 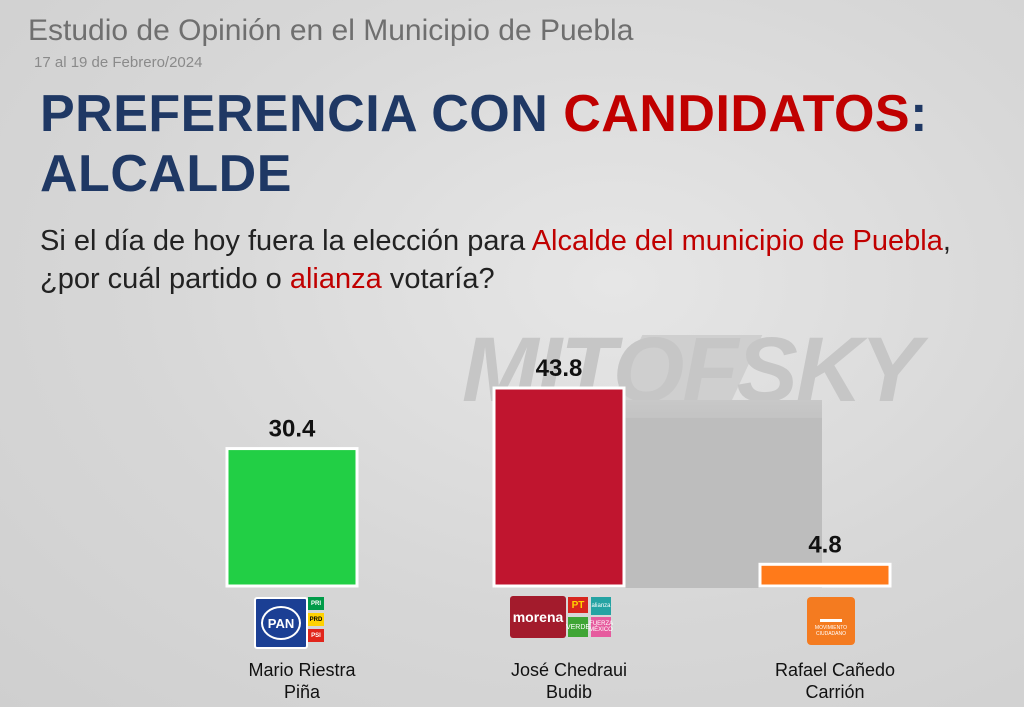 What do you see at coordinates (601, 606) in the screenshot?
I see `alianza-logo: alianza` at bounding box center [601, 606].